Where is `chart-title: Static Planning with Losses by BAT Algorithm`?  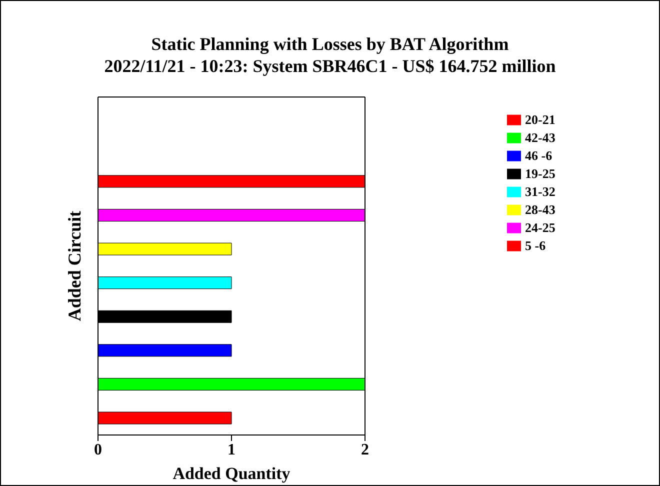
chart-title: Static Planning with Losses by BAT Algorithm is located at coordinates (330, 44).